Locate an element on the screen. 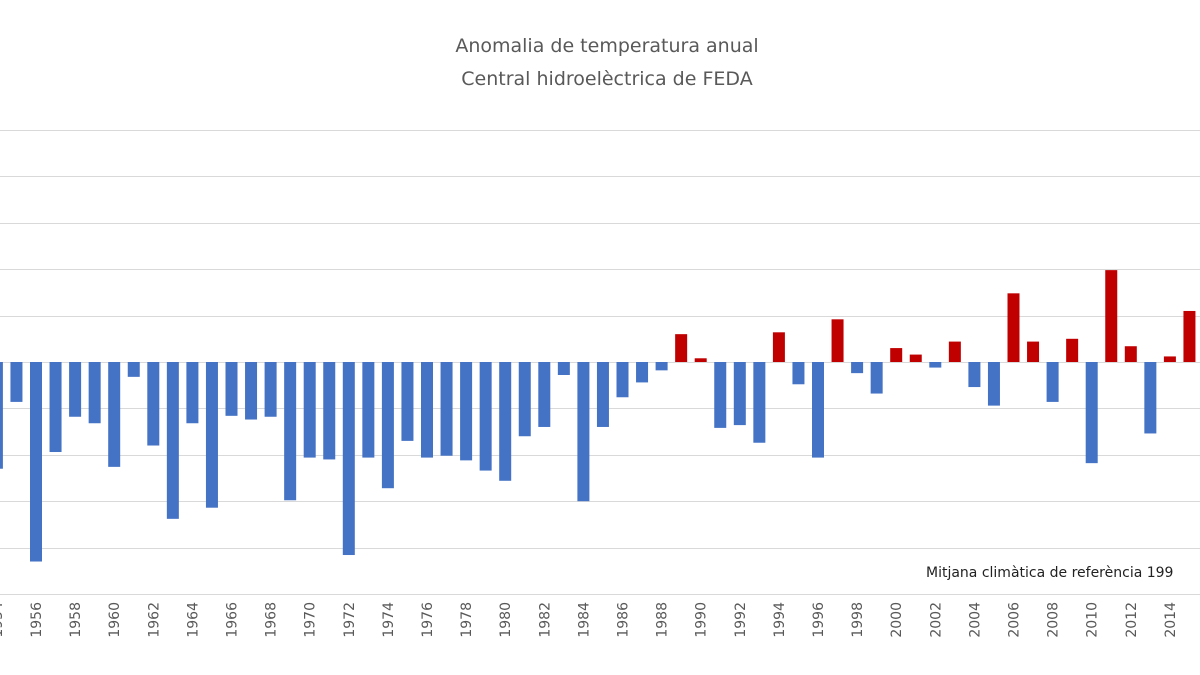 Image resolution: width=1200 pixels, height=675 pixels. bar-1977 is located at coordinates (446, 409).